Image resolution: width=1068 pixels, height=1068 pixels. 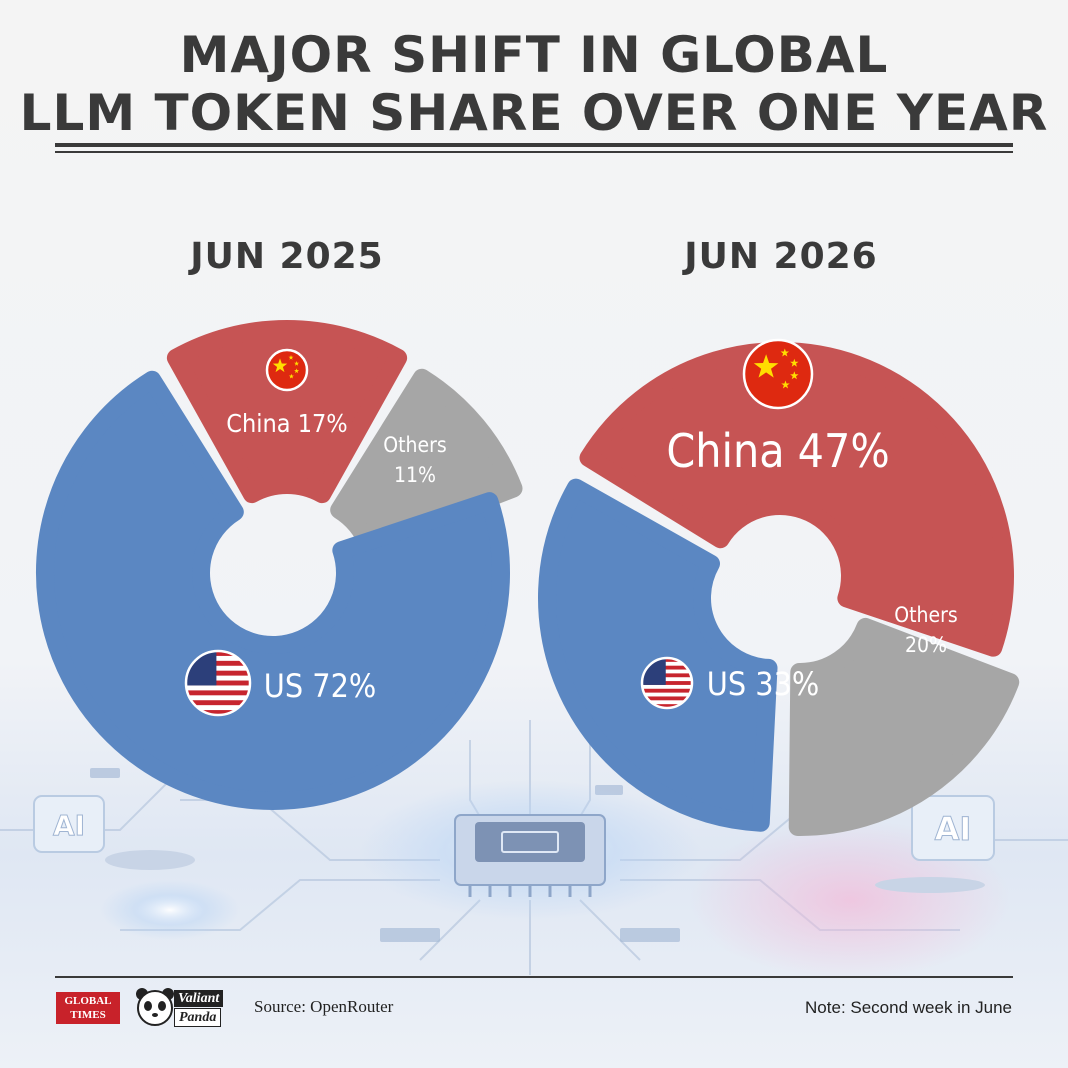 I want to click on ai-badge-right-icon: AI, so click(x=953, y=828).